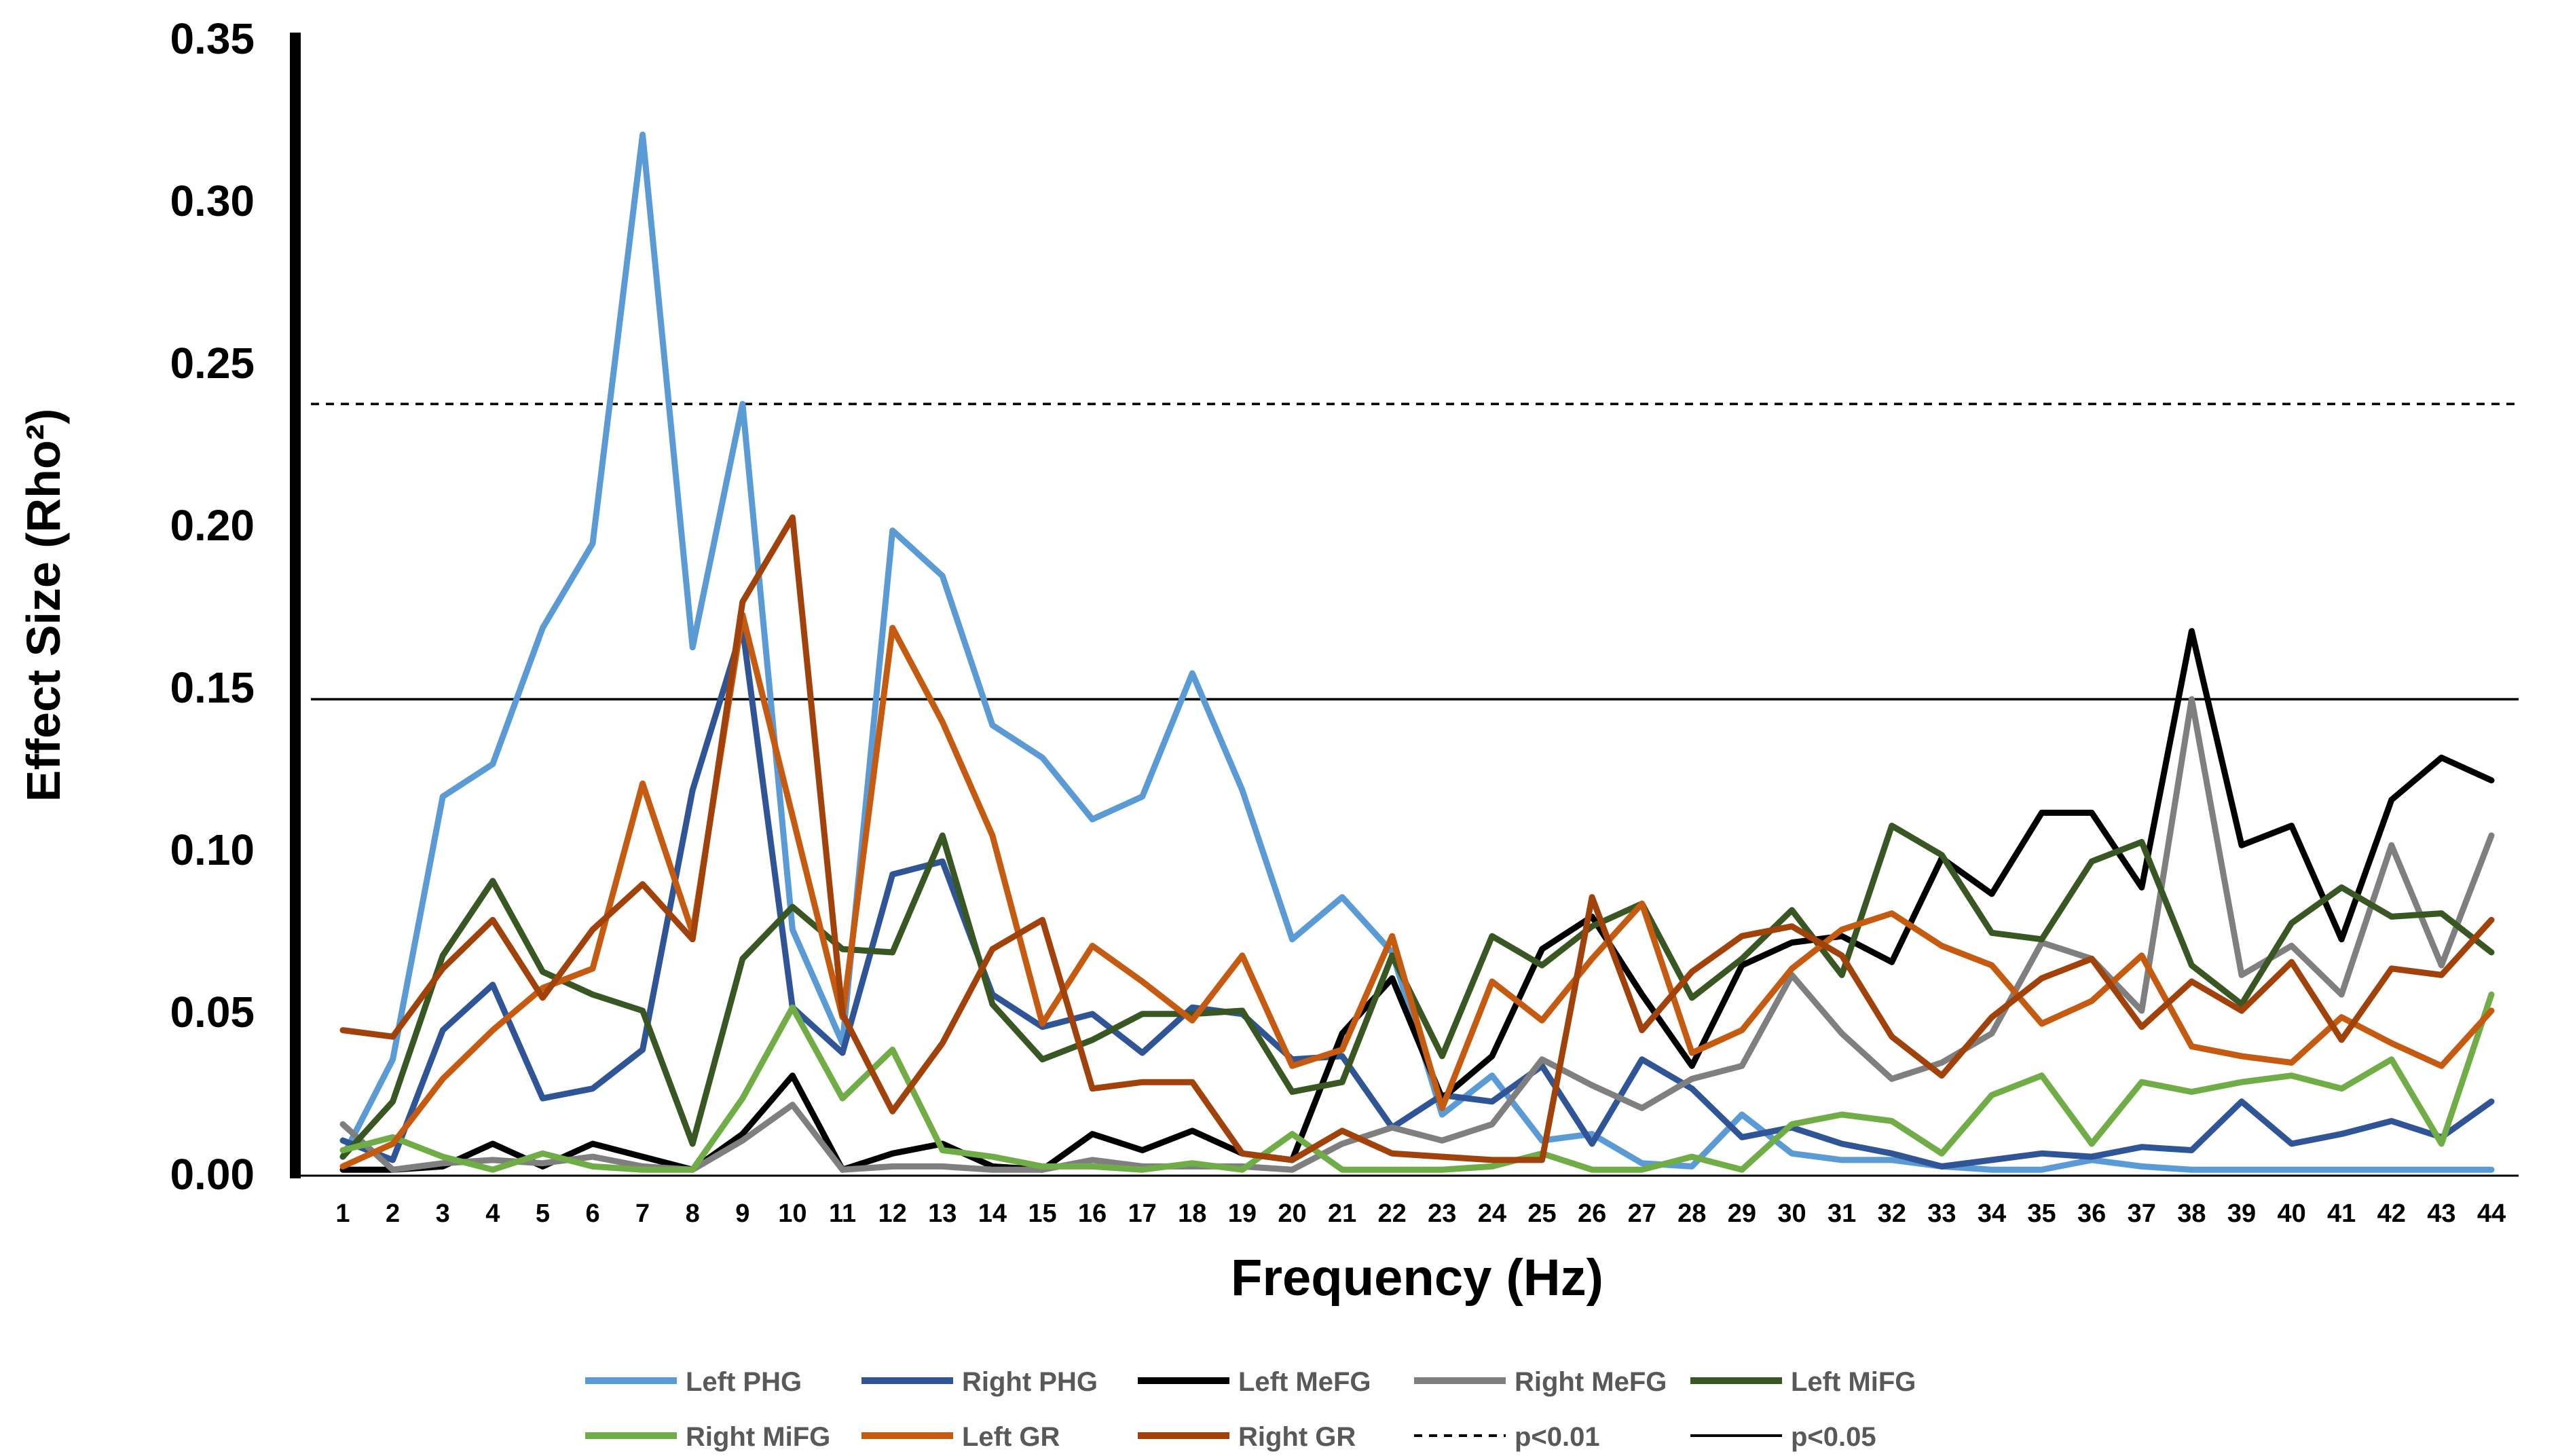  What do you see at coordinates (2042, 1214) in the screenshot?
I see `x-tick-label: 35` at bounding box center [2042, 1214].